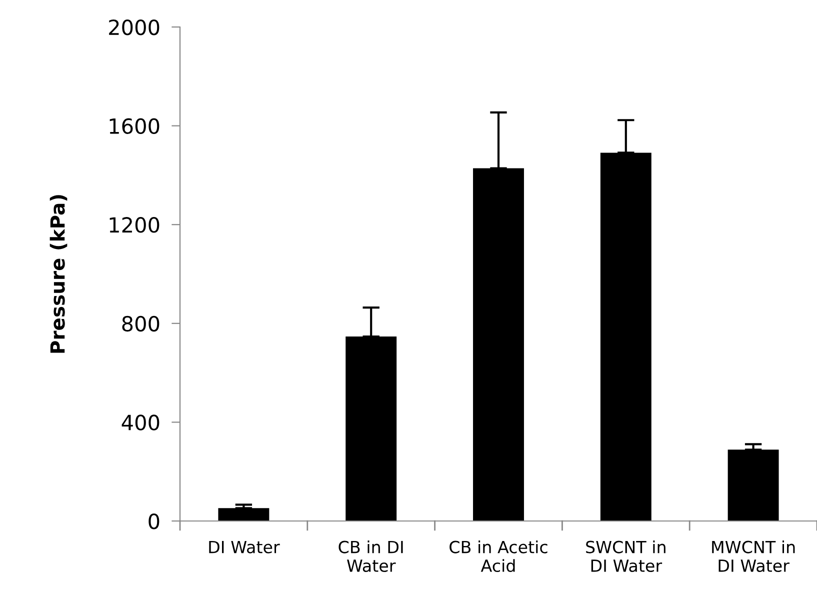  I want to click on y-axis-title: Pressure (kPa), so click(59, 274).